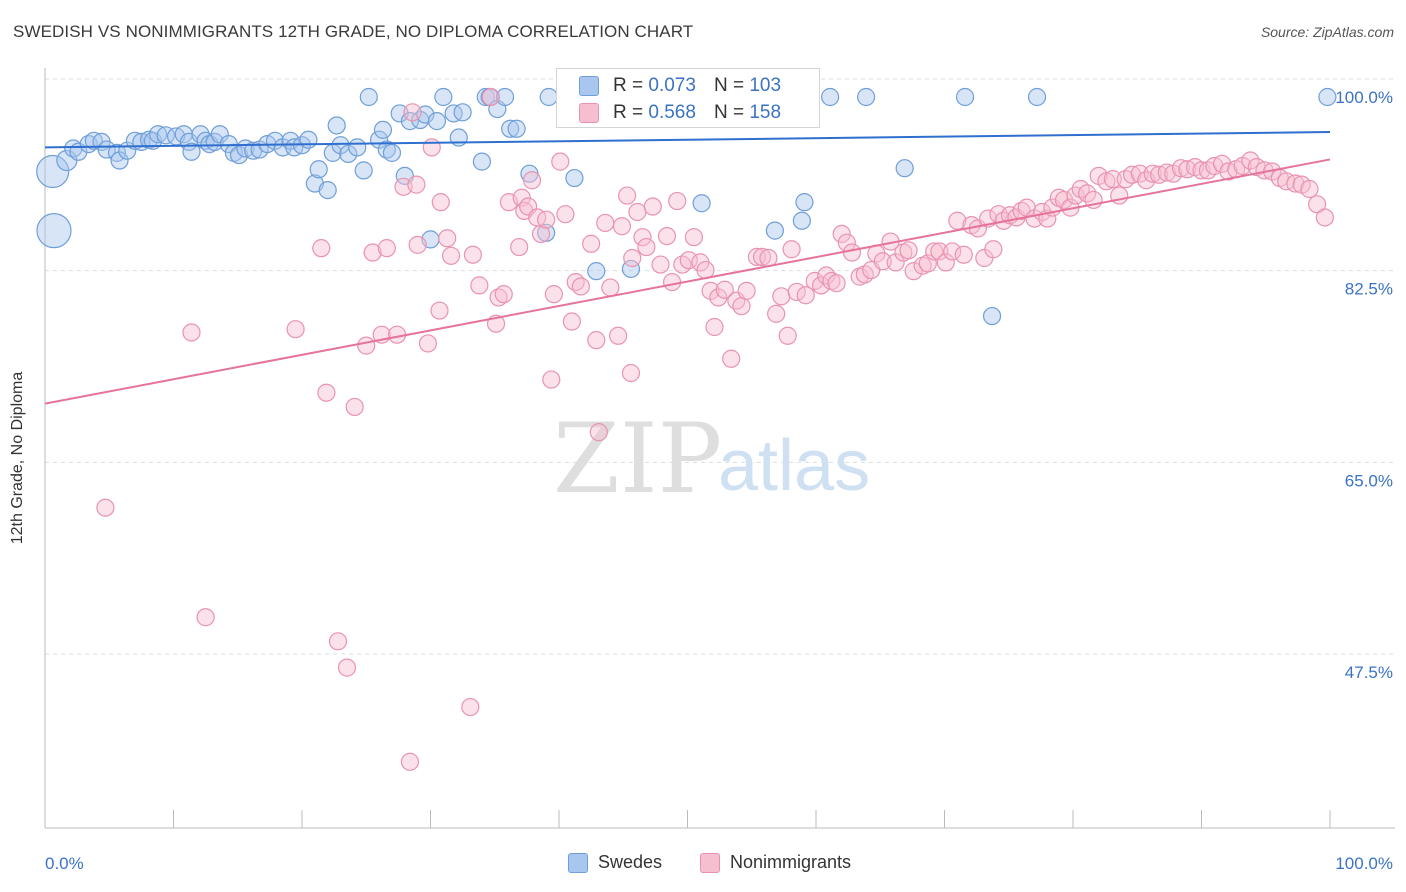  Describe the element at coordinates (578, 862) in the screenshot. I see `legend-swatch-swedes` at that location.